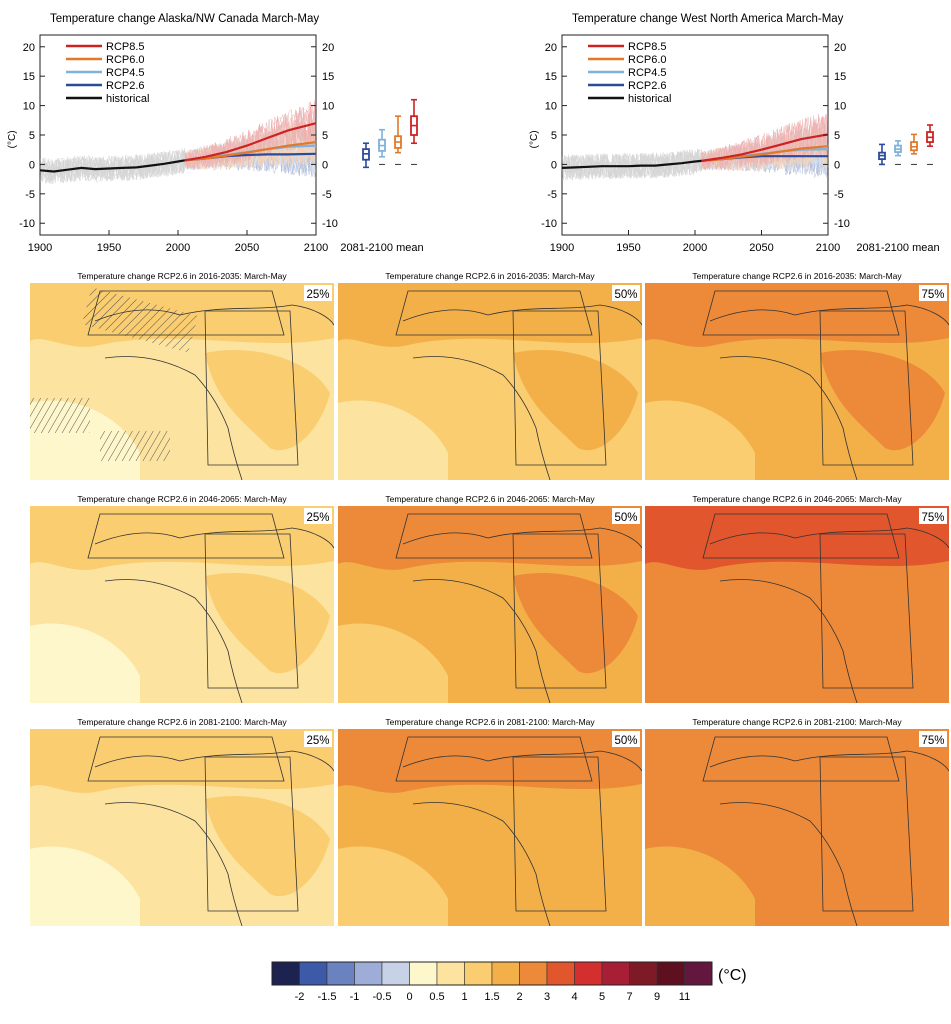 Image resolution: width=951 pixels, height=1024 pixels. What do you see at coordinates (695, 147) in the screenshot?
I see `ensemble-runs` at bounding box center [695, 147].